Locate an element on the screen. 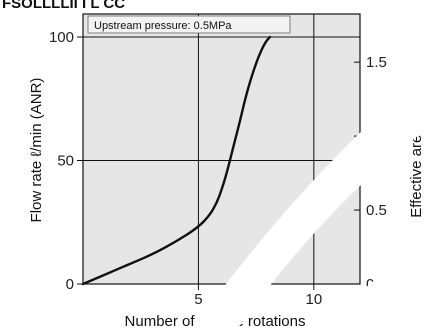 The width and height of the screenshot is (431, 333). chart-annotation: Upstream pressure: 0.5MPa is located at coordinates (163, 26).